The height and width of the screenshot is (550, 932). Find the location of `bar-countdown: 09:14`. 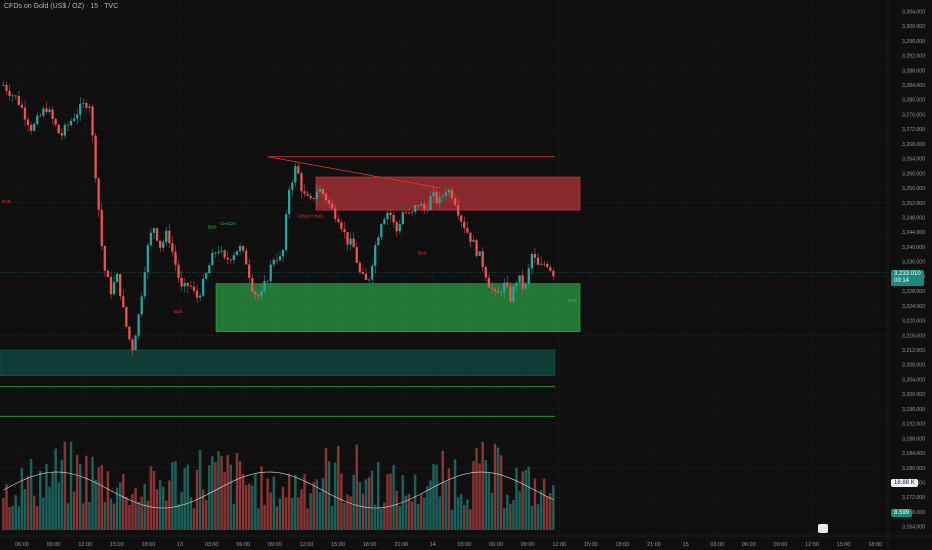

bar-countdown: 09:14 is located at coordinates (902, 281).